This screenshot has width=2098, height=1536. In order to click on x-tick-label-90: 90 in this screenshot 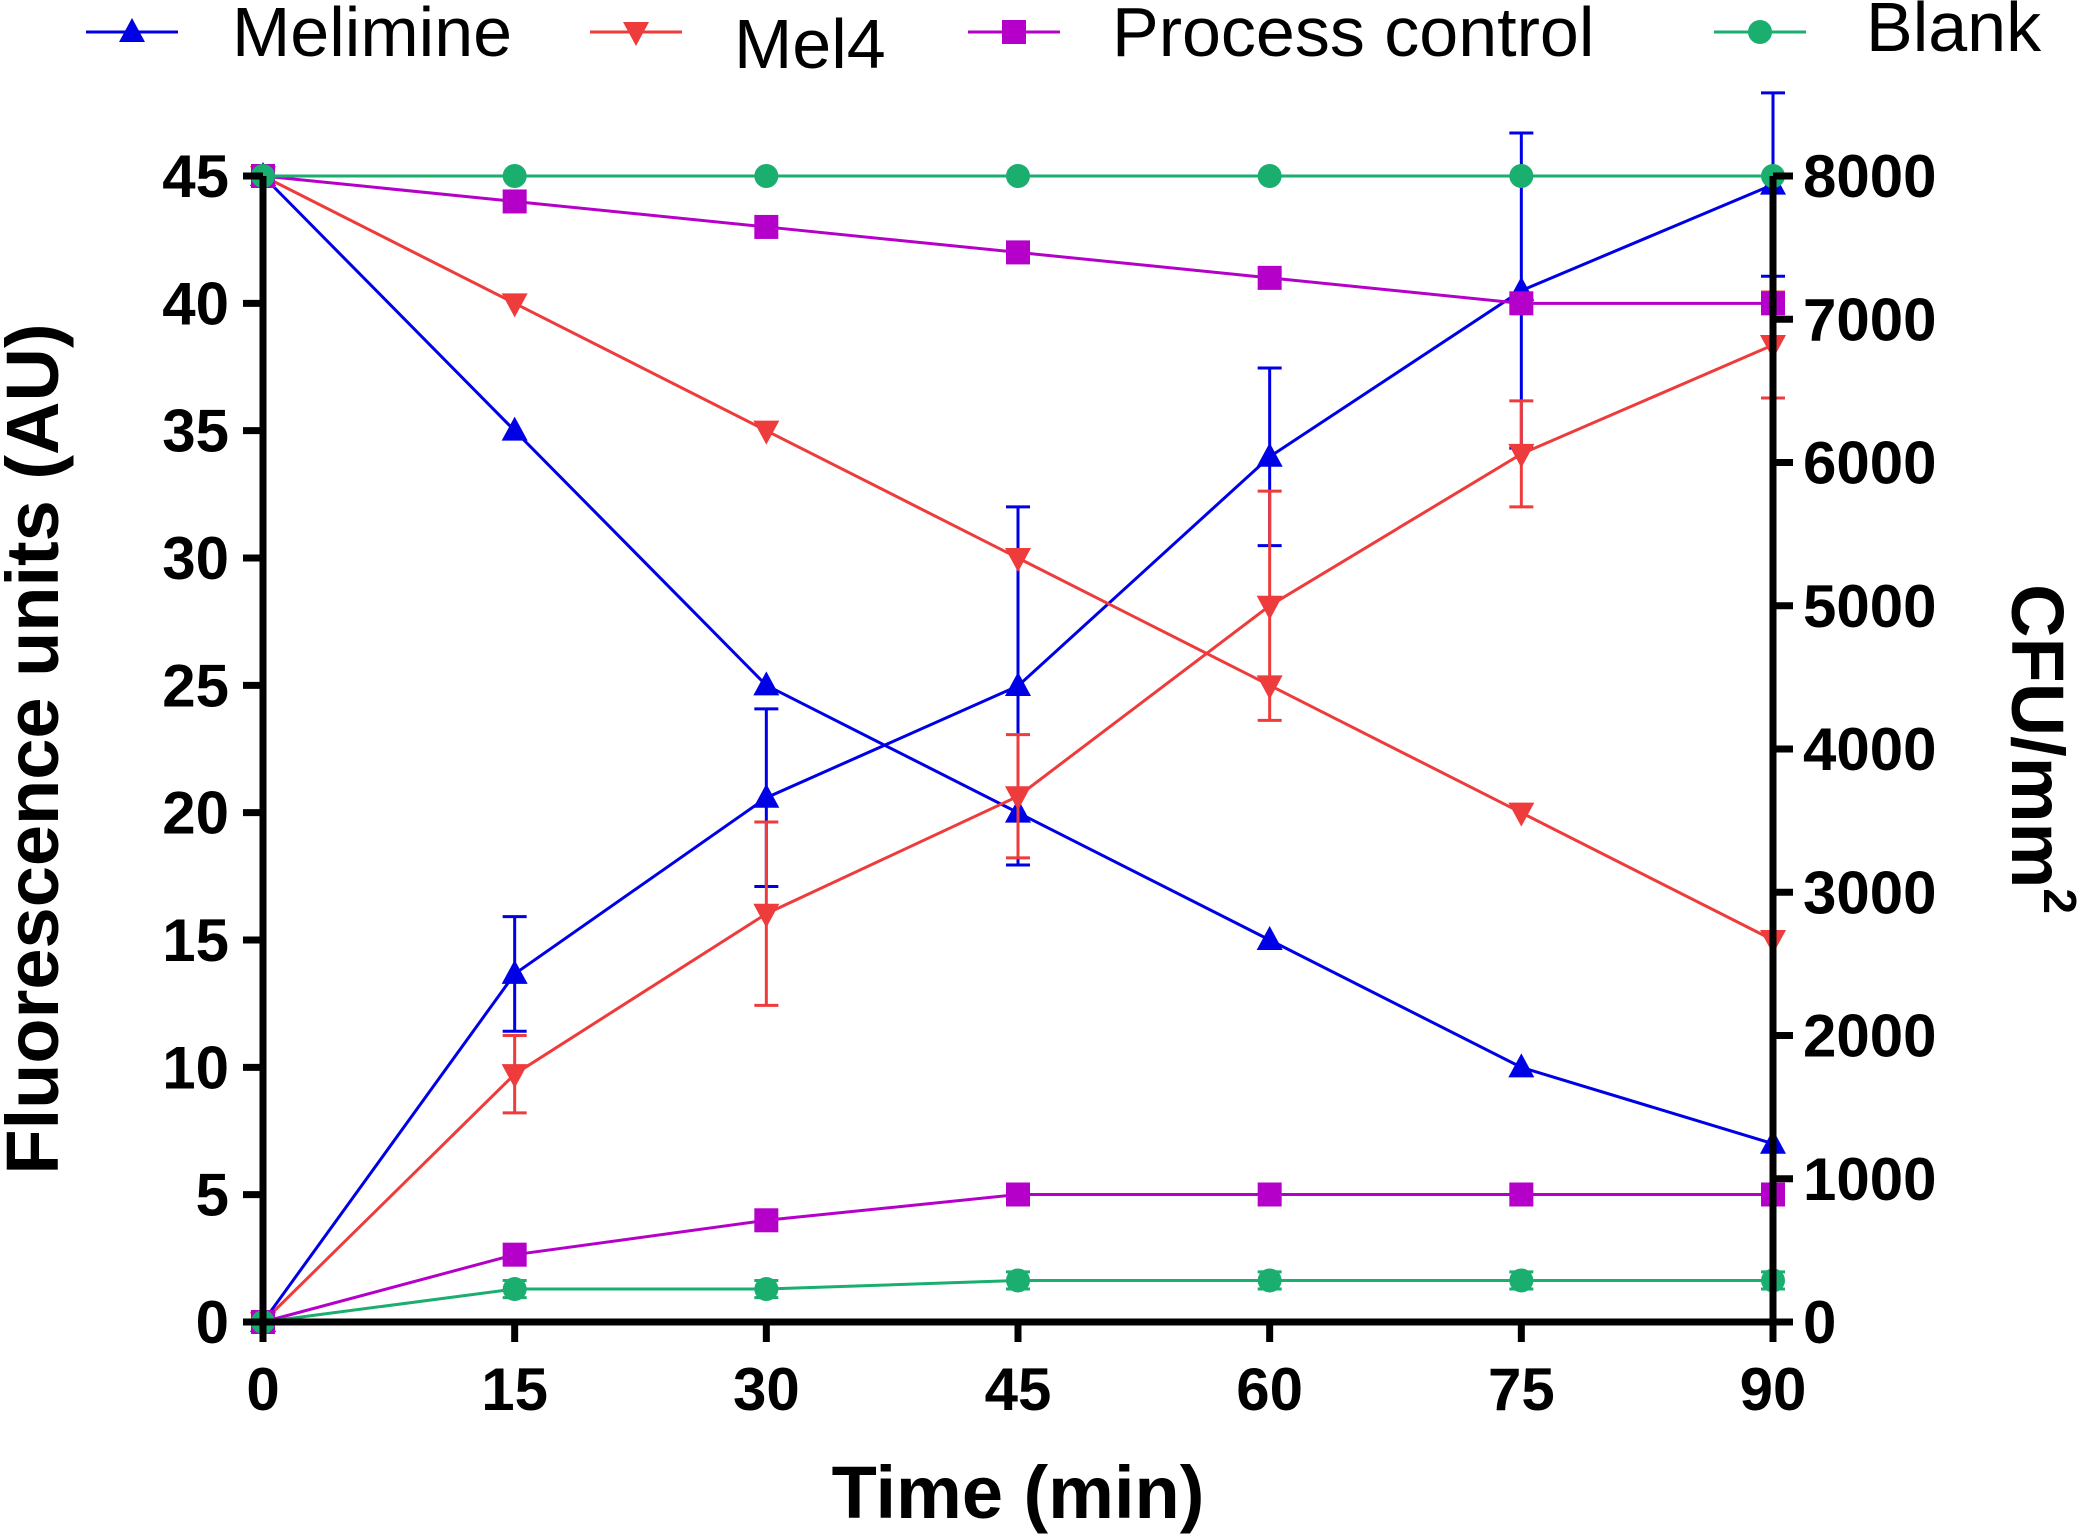, I will do `click(1773, 1389)`.